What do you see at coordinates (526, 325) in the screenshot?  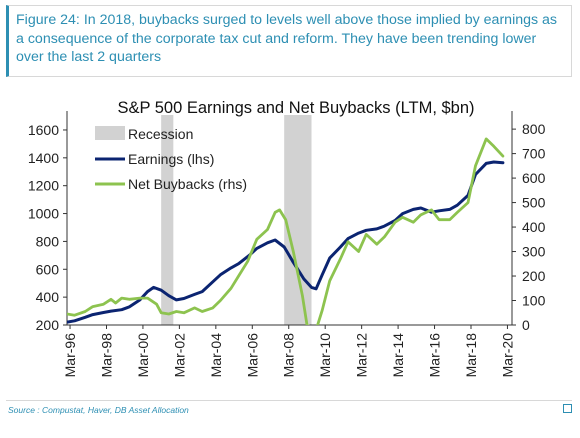 I see `right-tick-label: 0` at bounding box center [526, 325].